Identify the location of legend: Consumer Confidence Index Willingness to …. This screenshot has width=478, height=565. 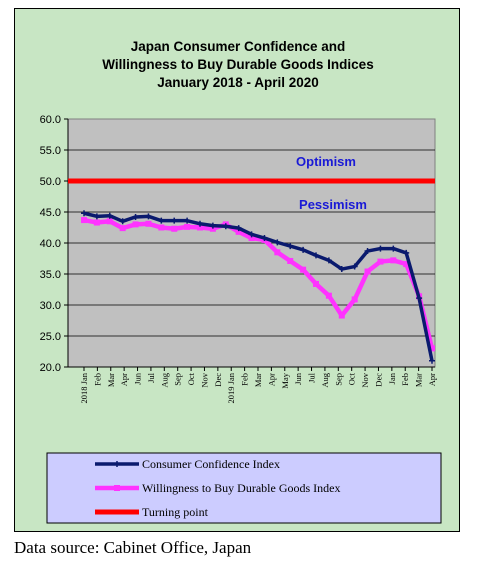
(244, 488).